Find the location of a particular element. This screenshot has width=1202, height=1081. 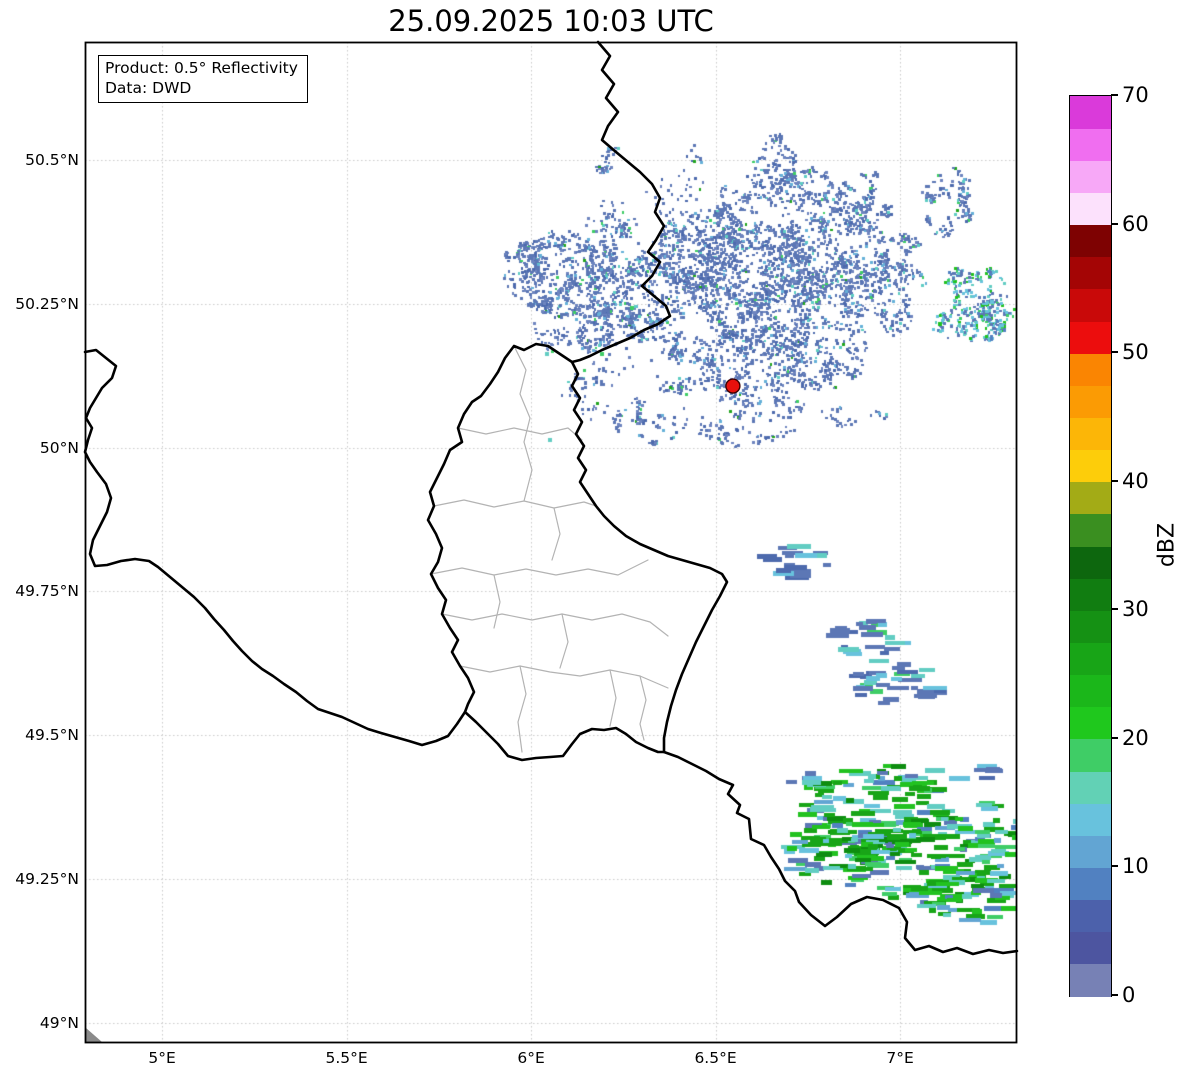

lon-tick-label: 5.5°E is located at coordinates (346, 1058).